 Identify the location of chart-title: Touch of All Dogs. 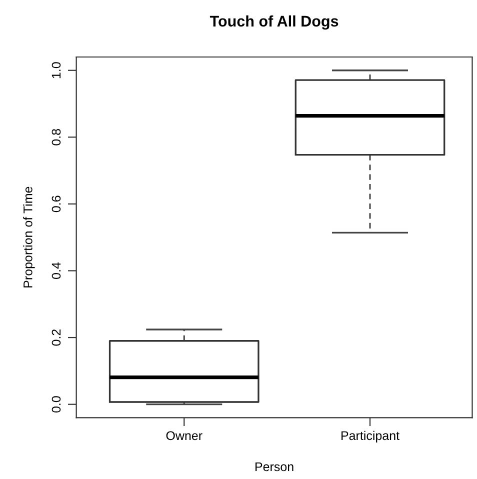
(274, 22).